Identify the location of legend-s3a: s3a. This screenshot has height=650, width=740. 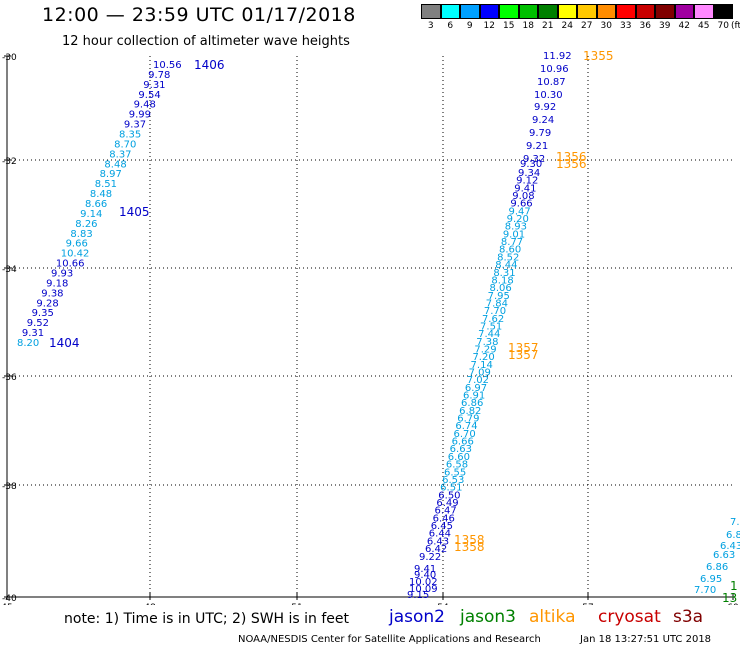
(688, 617).